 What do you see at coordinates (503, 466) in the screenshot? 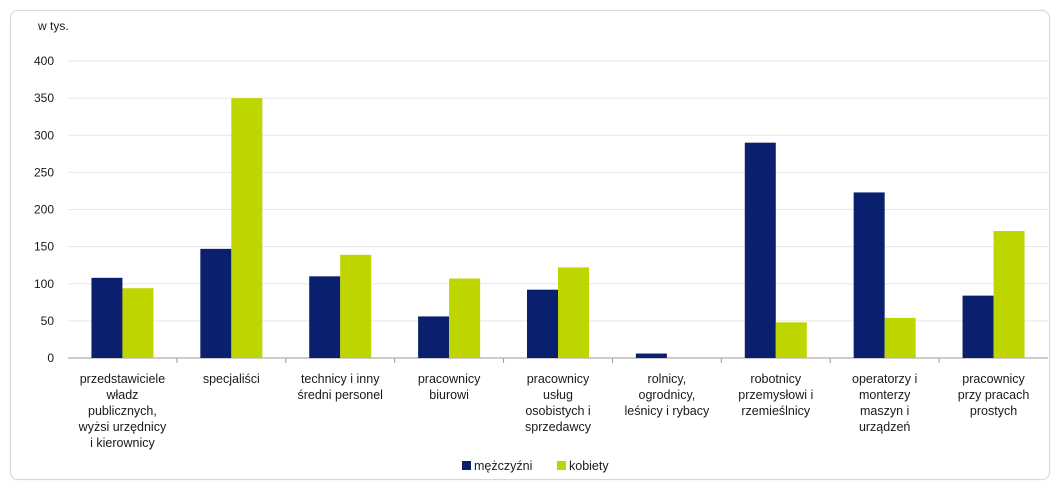
I see `legend-label-men: mężczyźni` at bounding box center [503, 466].